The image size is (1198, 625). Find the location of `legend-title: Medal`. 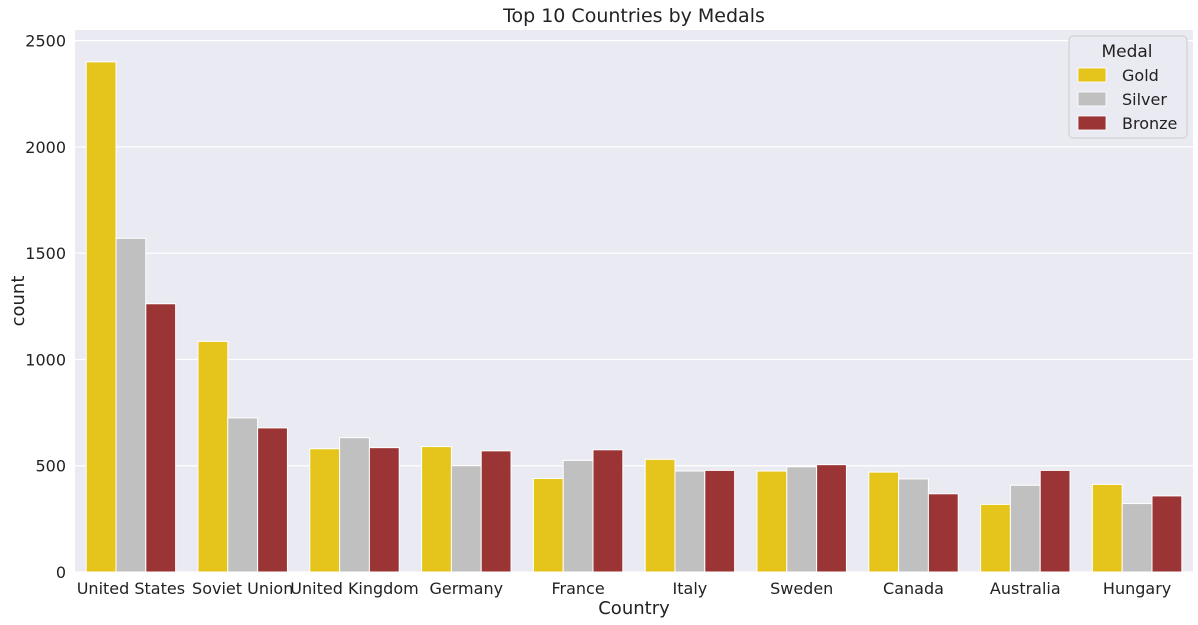

legend-title: Medal is located at coordinates (1126, 52).